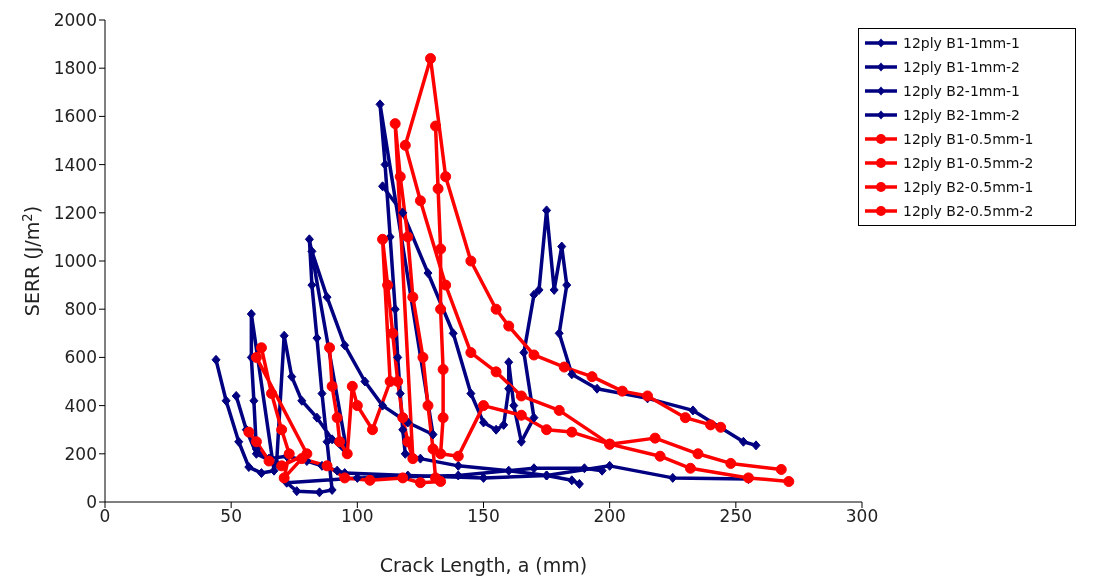 The image size is (1104, 580). What do you see at coordinates (75, 261) in the screenshot?
I see `y-tick-label: 1000` at bounding box center [75, 261].